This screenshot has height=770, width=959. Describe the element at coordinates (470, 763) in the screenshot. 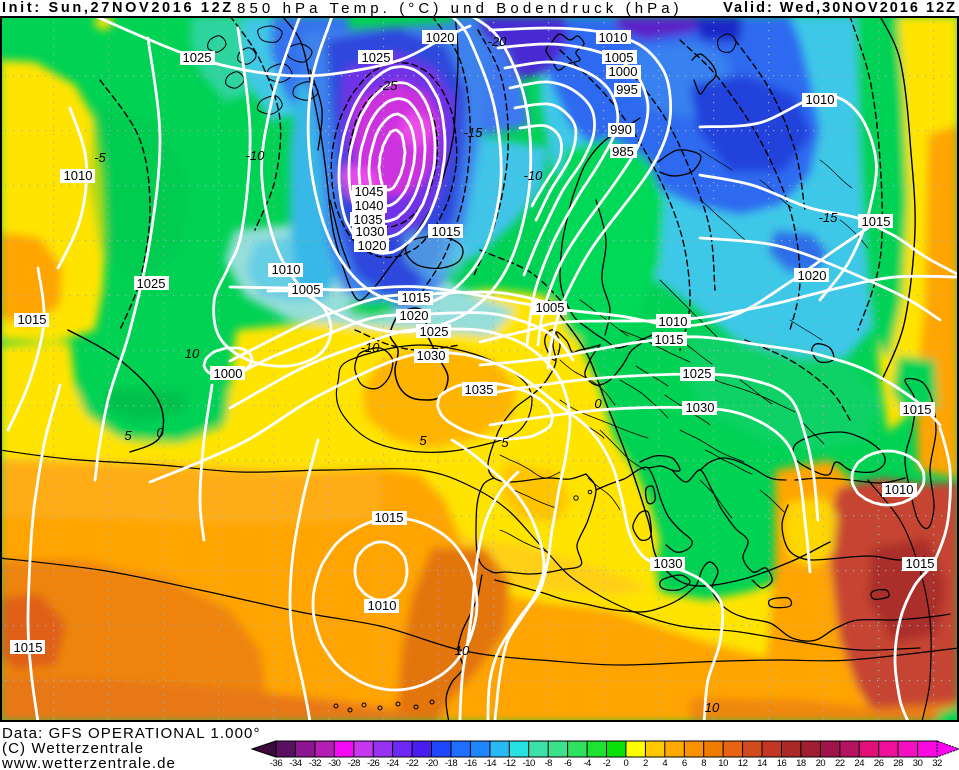

I see `svg-text: -16` at that location.